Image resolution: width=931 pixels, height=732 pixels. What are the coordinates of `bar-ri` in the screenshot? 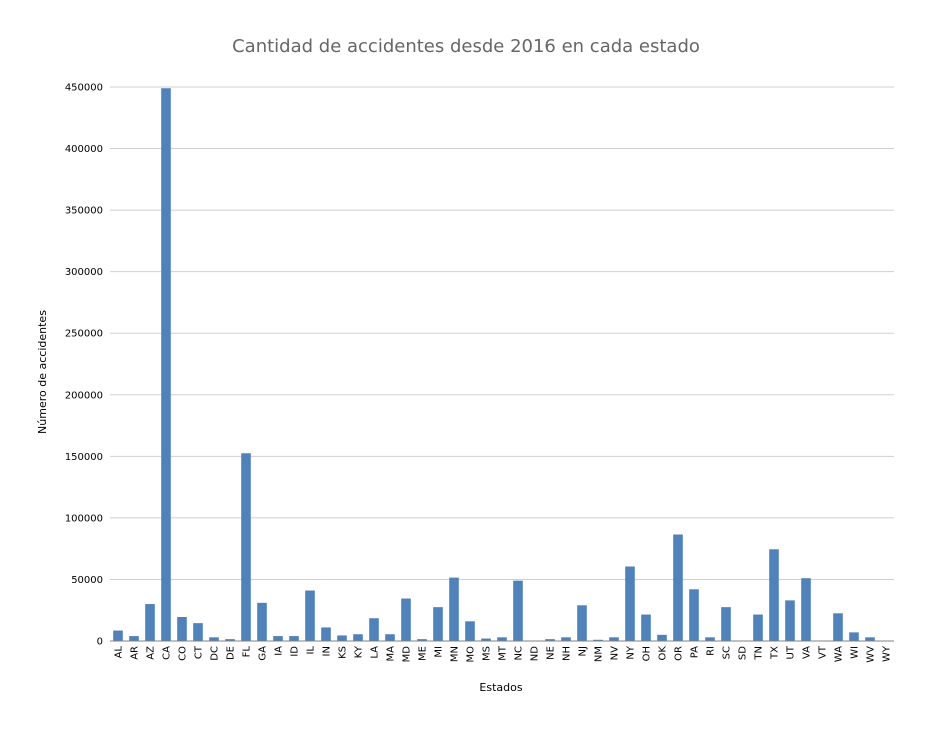 It's located at (710, 639).